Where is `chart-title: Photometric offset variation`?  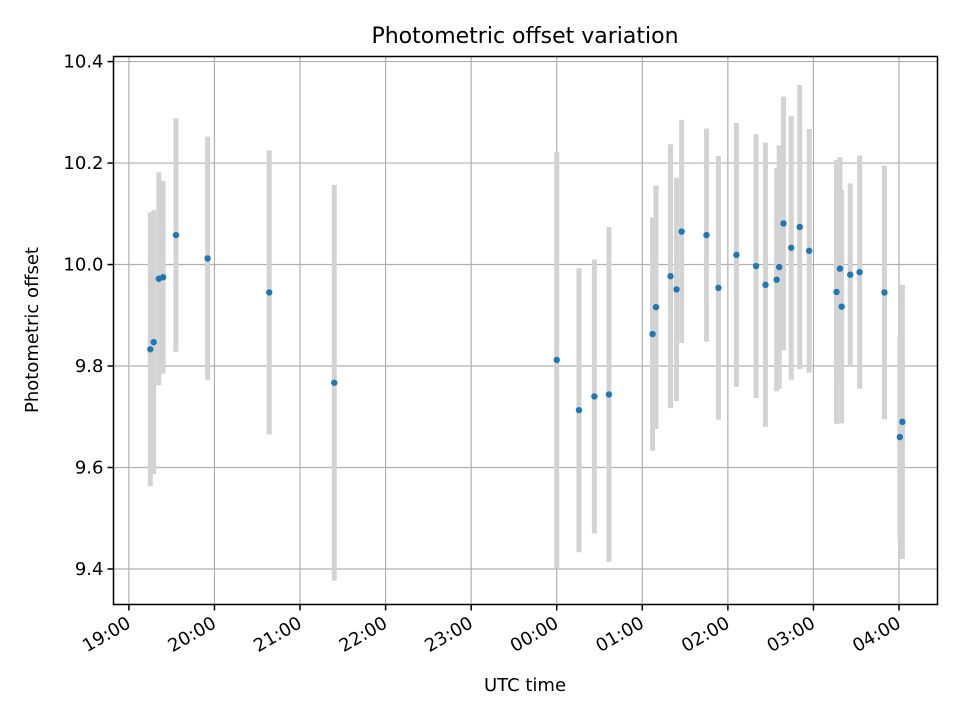
chart-title: Photometric offset variation is located at coordinates (524, 36).